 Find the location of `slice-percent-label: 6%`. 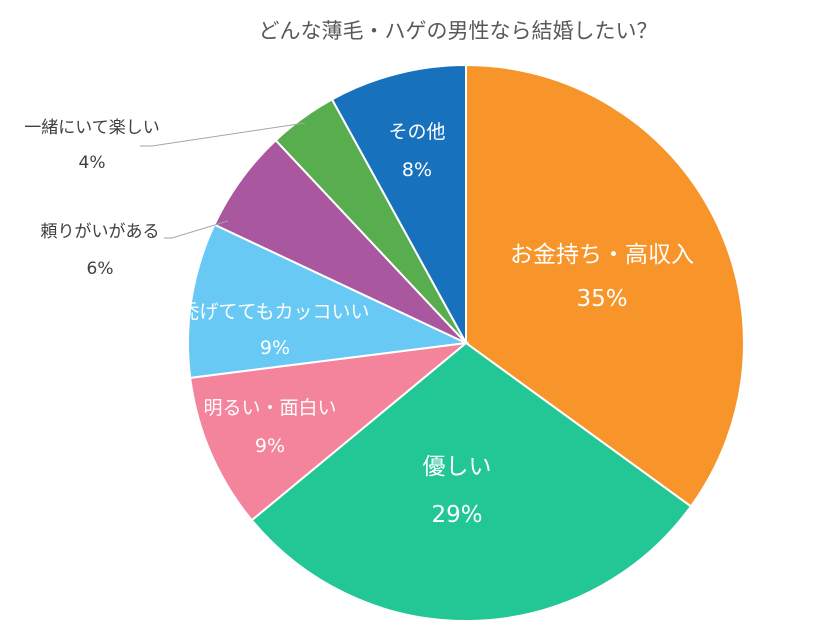

slice-percent-label: 6% is located at coordinates (100, 269).